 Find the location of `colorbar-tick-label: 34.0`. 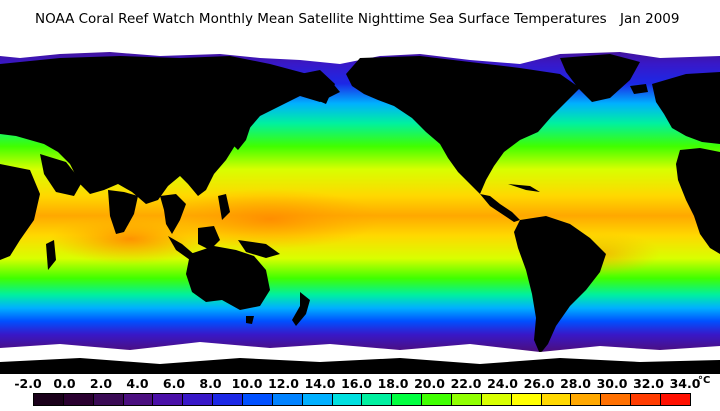

colorbar-tick-label: 34.0 is located at coordinates (685, 383).